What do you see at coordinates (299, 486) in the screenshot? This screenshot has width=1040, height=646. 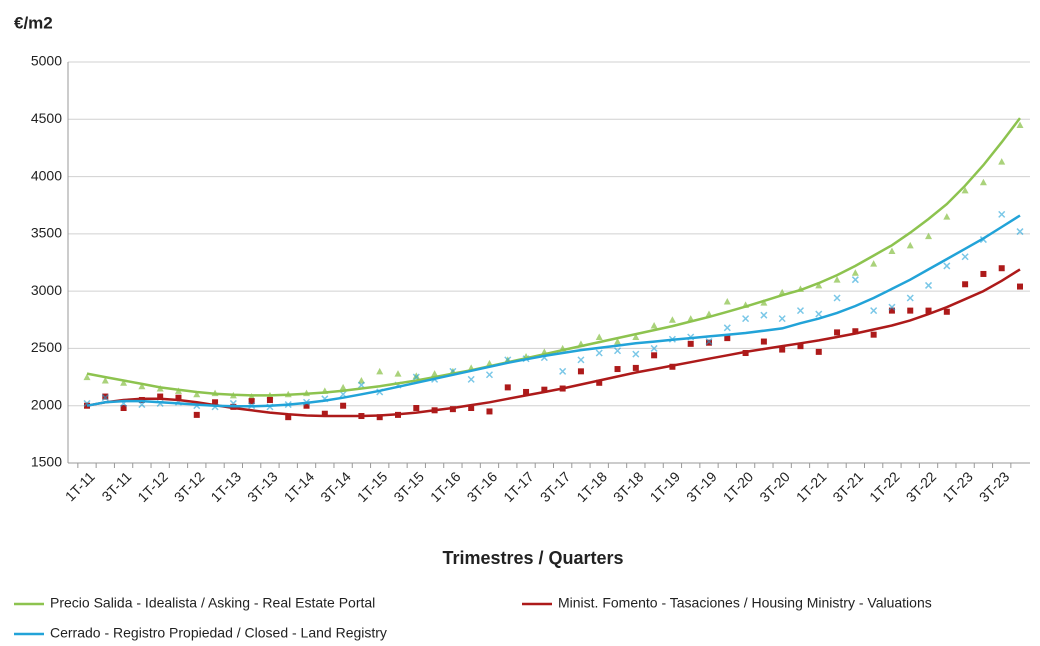 I see `x-tick-label: 1T-14` at bounding box center [299, 486].